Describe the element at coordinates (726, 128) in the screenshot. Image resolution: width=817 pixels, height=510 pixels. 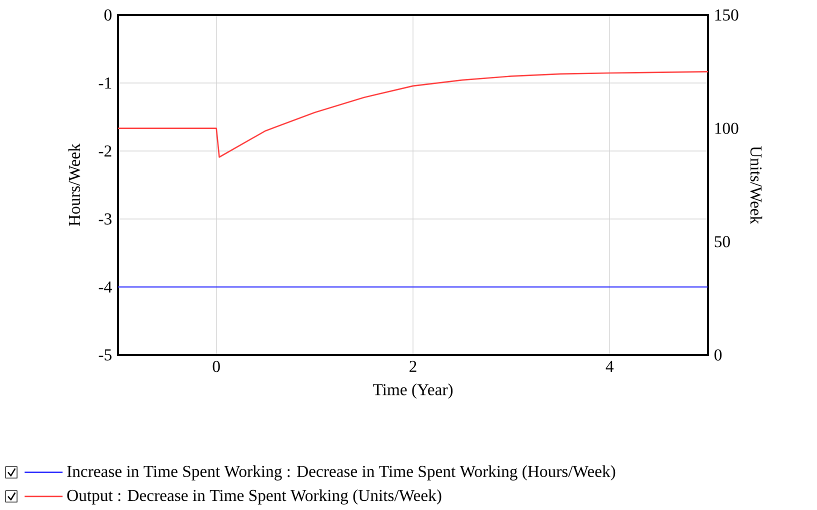
I see `y2-tick-label: 100` at that location.